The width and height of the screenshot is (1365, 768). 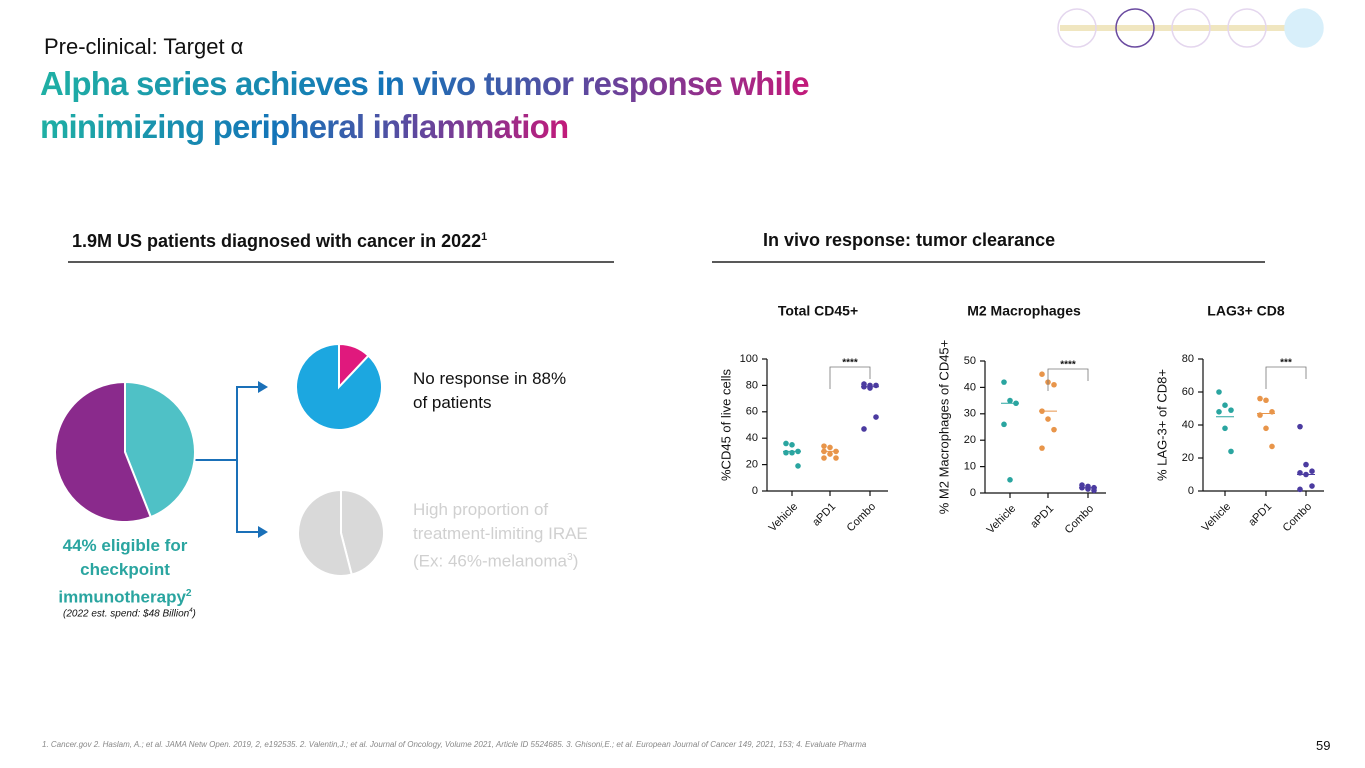 What do you see at coordinates (1190, 28) in the screenshot?
I see `nav-icons` at bounding box center [1190, 28].